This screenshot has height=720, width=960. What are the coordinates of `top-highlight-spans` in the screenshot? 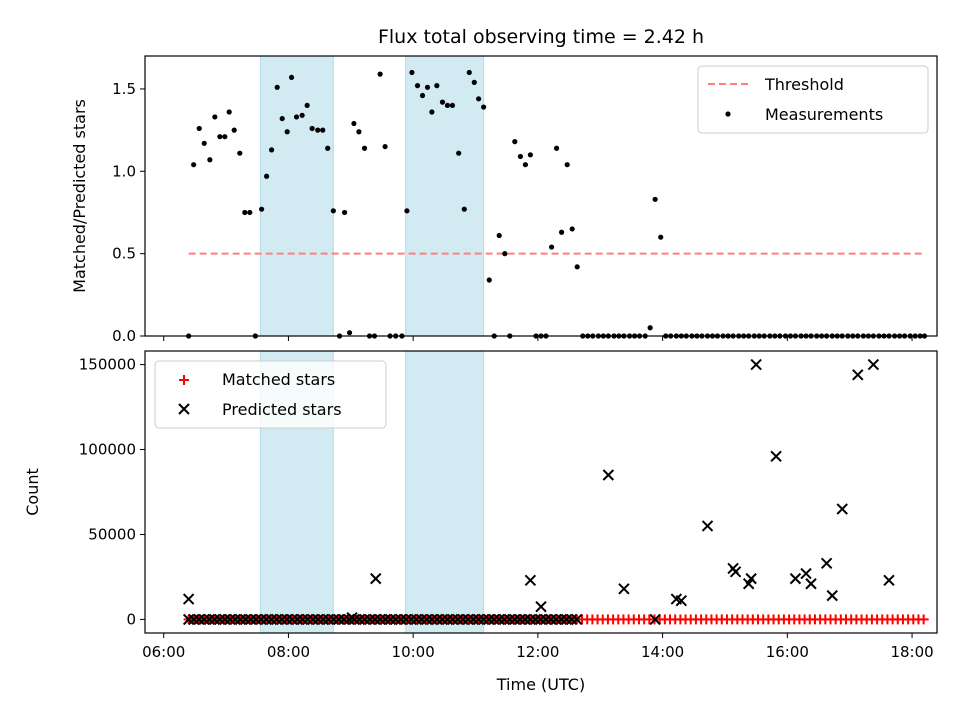 It's located at (372, 196).